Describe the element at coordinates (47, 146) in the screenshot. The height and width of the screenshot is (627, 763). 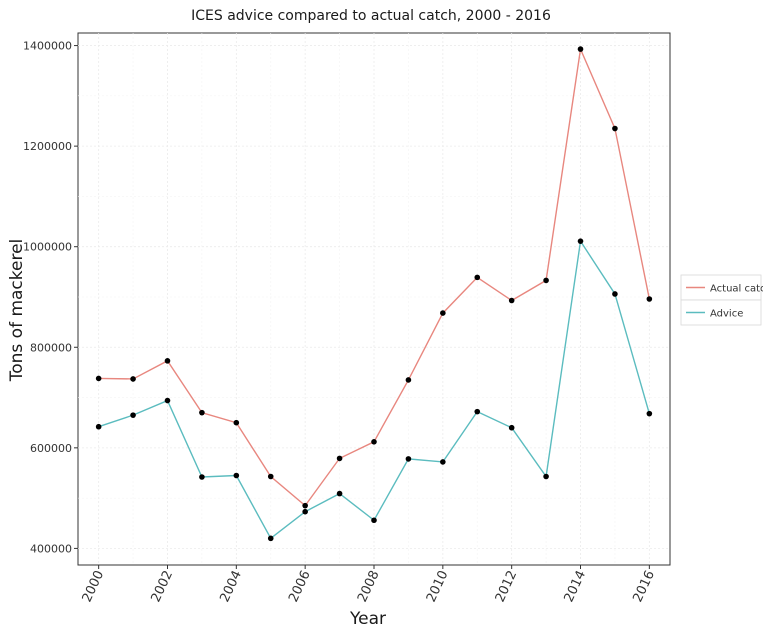
I see `y-tick-label: 1200000` at that location.